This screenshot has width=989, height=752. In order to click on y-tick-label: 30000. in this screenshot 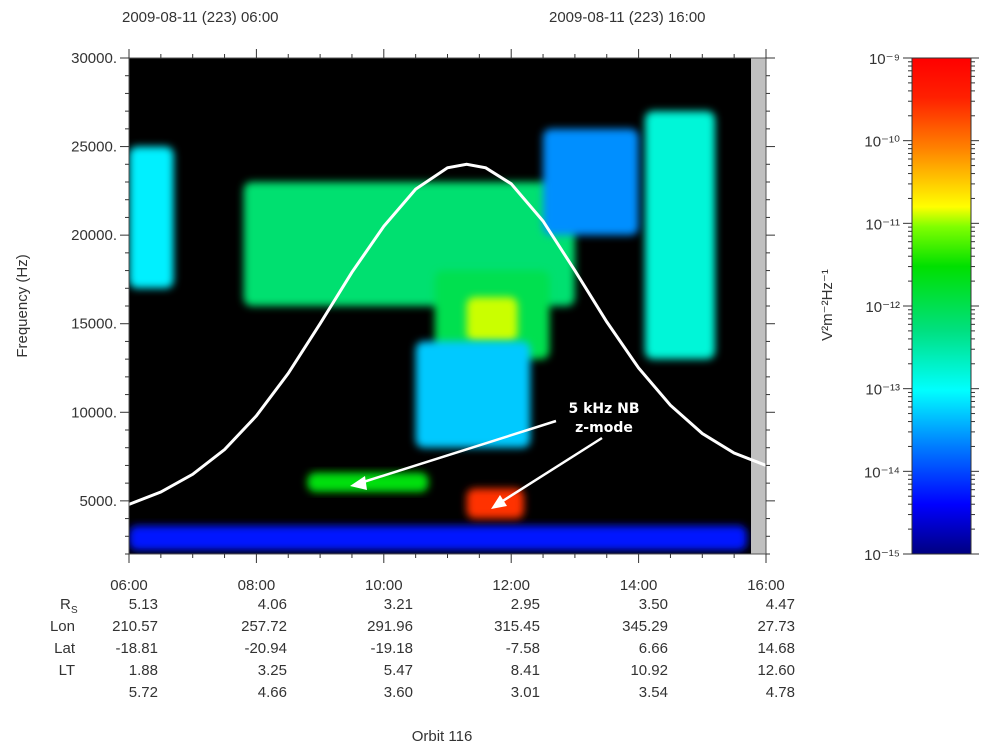, I will do `click(94, 58)`.